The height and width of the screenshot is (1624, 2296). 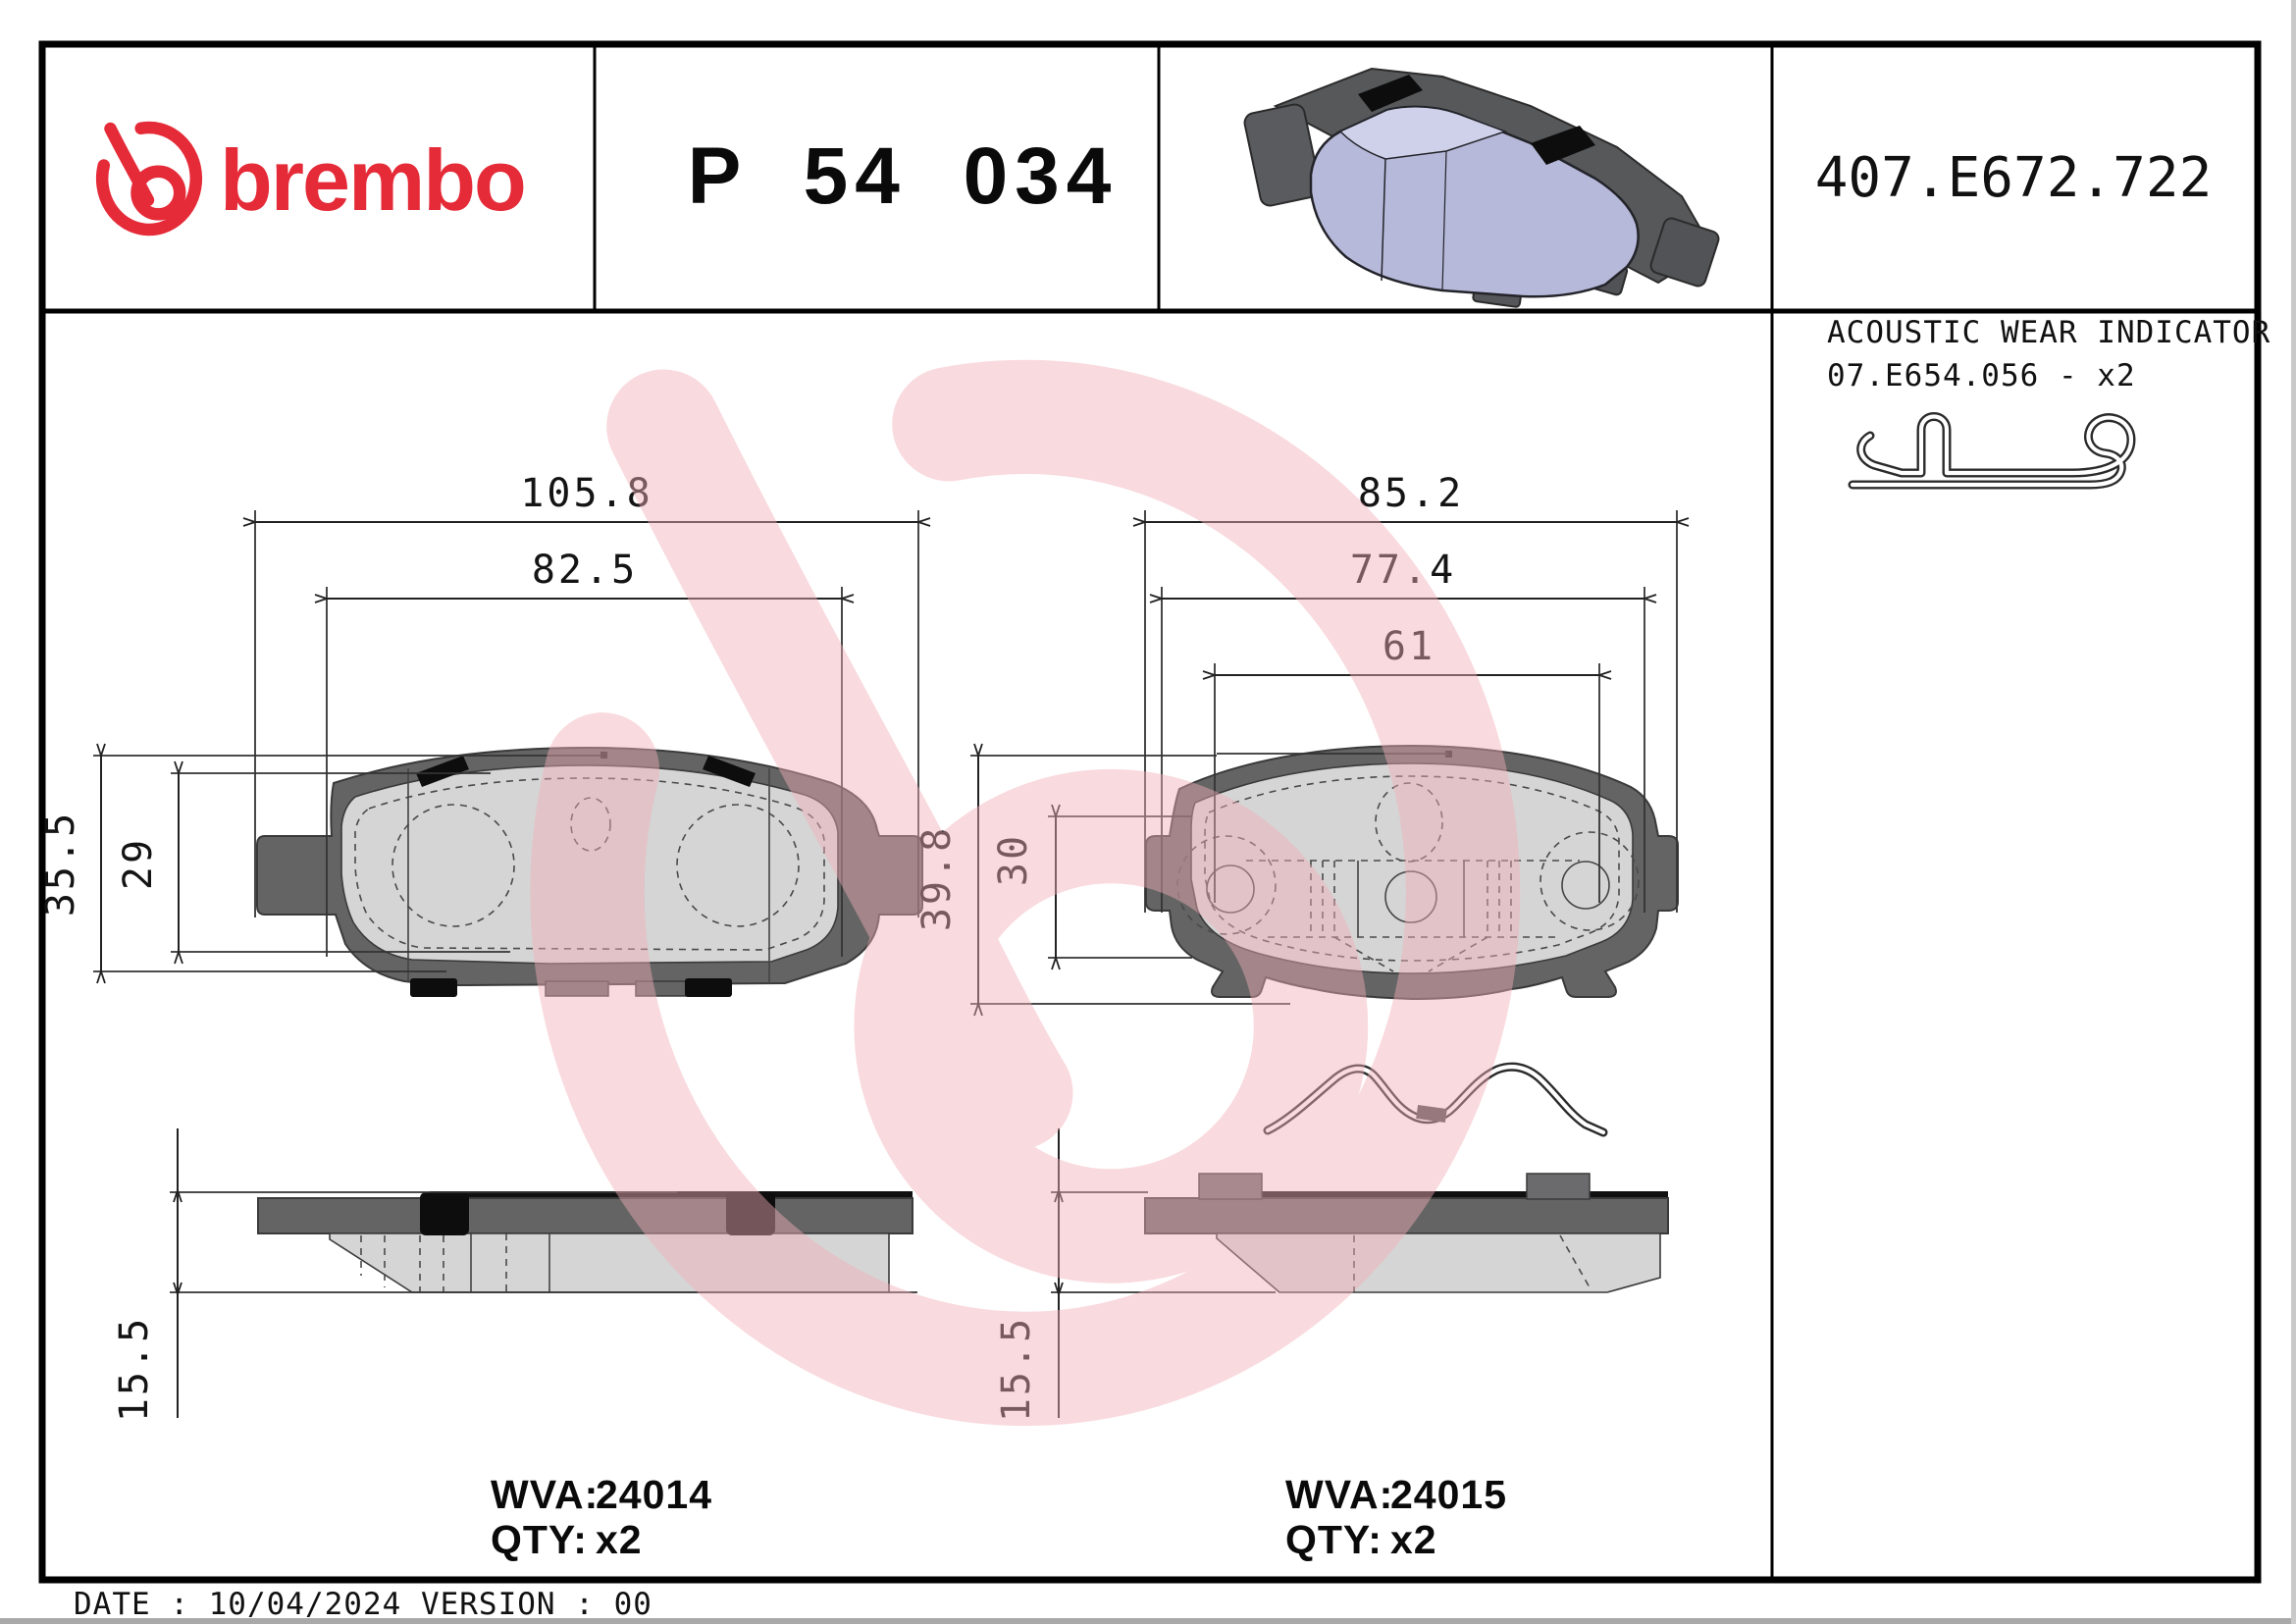 I want to click on left-pad-side-view, so click(x=585, y=1242).